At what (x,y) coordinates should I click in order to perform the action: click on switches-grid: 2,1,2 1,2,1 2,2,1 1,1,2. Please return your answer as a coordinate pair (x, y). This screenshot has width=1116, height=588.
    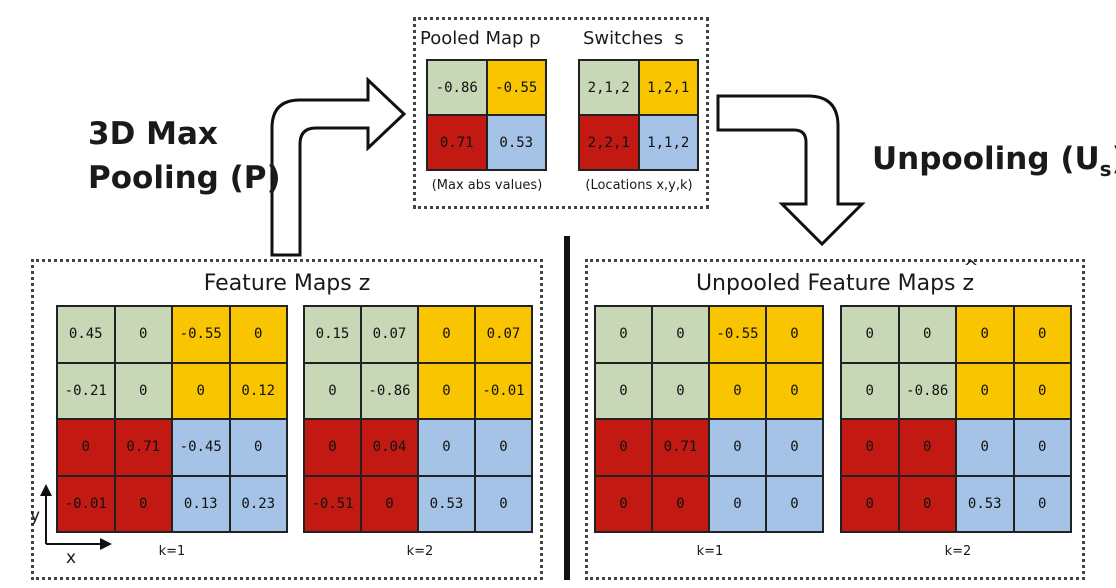
    Looking at the image, I should click on (638, 115).